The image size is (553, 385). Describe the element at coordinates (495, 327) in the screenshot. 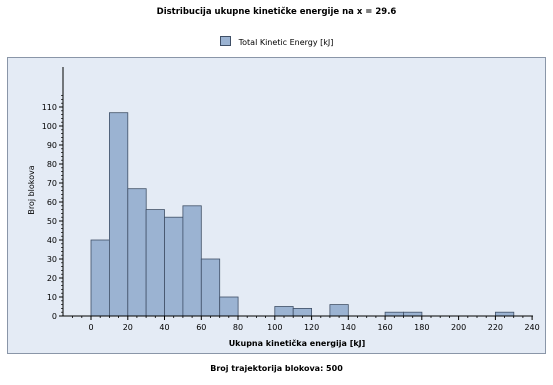

I see `x-tick-label-11: 220` at that location.